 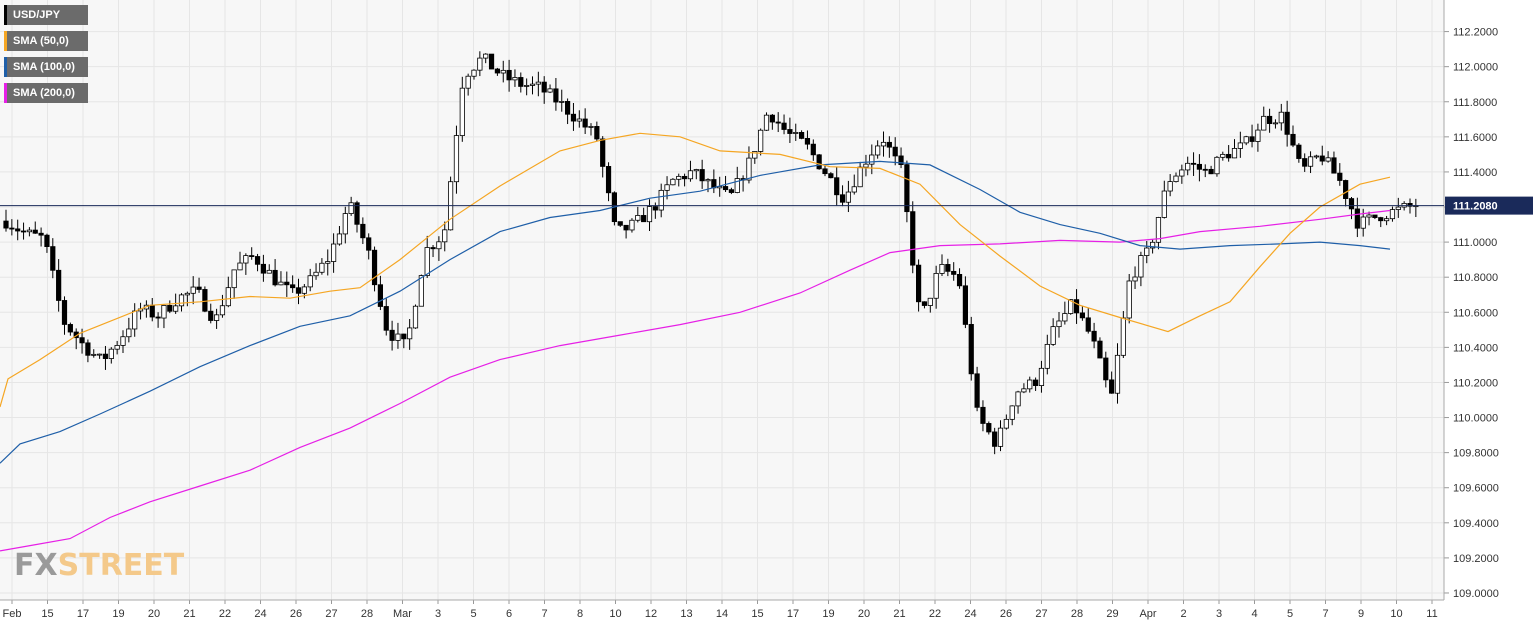 What do you see at coordinates (1475, 419) in the screenshot?
I see `y-tick-label: 110.0000` at bounding box center [1475, 419].